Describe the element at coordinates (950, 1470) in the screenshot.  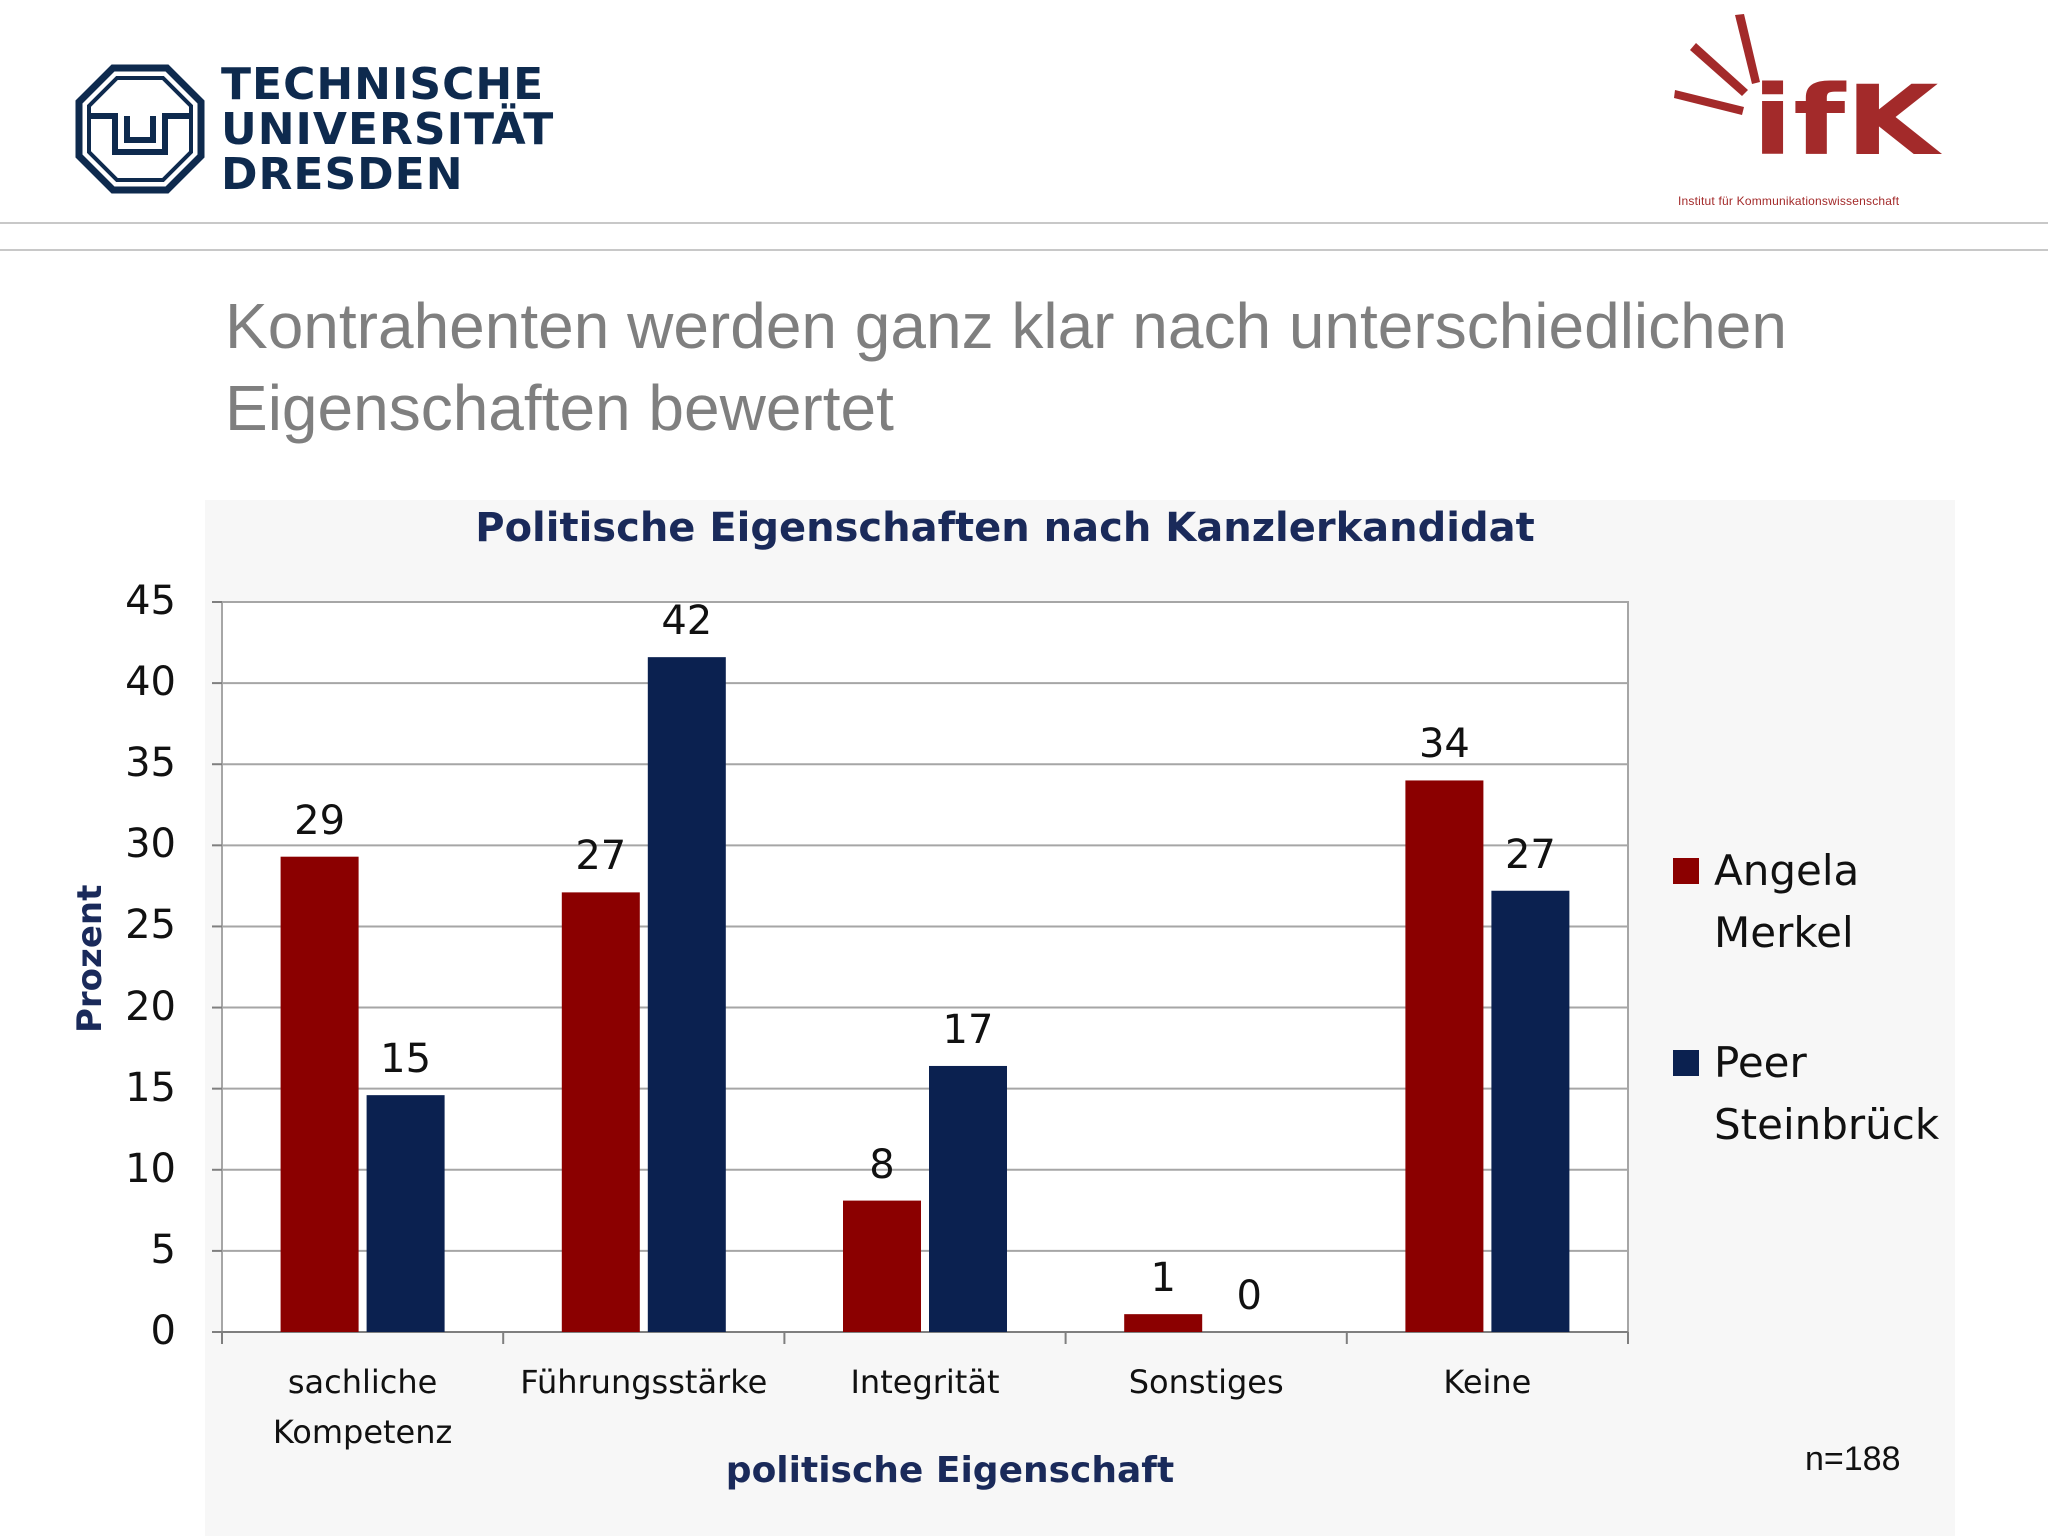
I see `x-axis-title: politische Eigenschaft` at that location.